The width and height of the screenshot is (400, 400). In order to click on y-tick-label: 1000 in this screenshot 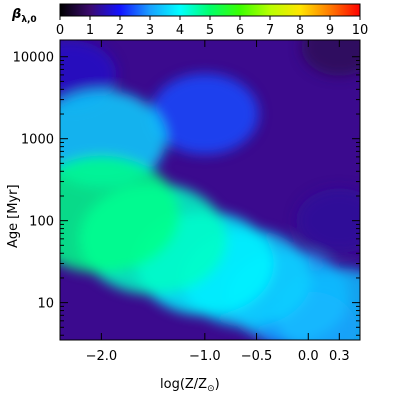, I will do `click(37, 140)`.